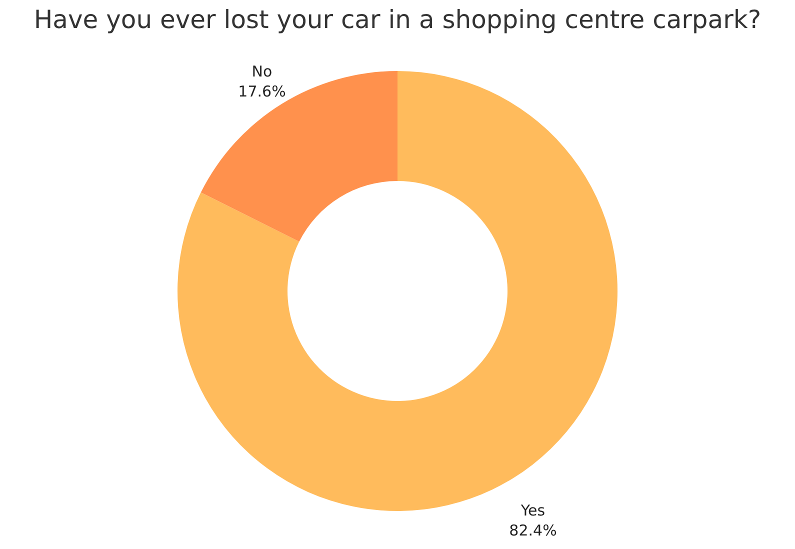 This screenshot has height=549, width=795. What do you see at coordinates (533, 511) in the screenshot?
I see `slice-label: Yes` at bounding box center [533, 511].